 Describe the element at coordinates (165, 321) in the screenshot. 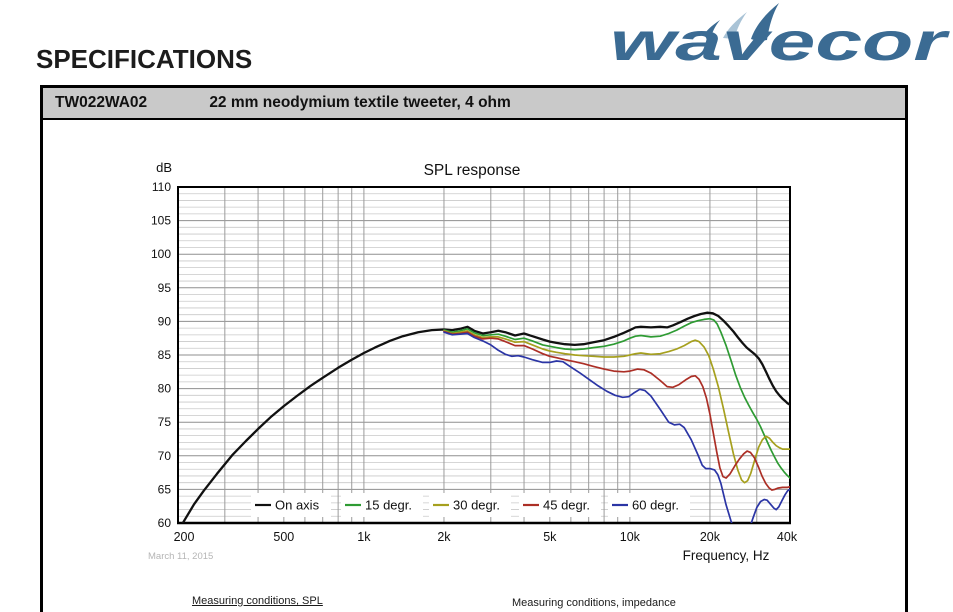

I see `svg-text: 90` at that location.